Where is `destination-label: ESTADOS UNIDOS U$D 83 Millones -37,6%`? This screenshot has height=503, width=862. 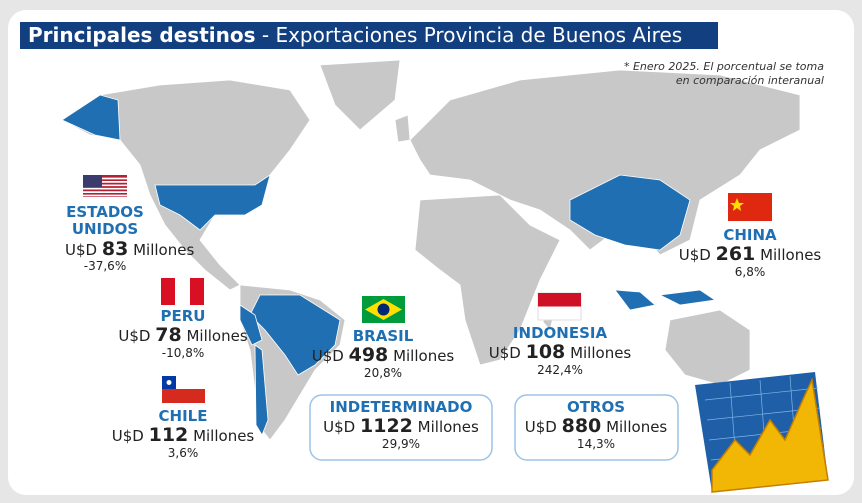 destination-label: ESTADOS UNIDOS U$D 83 Millones -37,6% is located at coordinates (129, 238).